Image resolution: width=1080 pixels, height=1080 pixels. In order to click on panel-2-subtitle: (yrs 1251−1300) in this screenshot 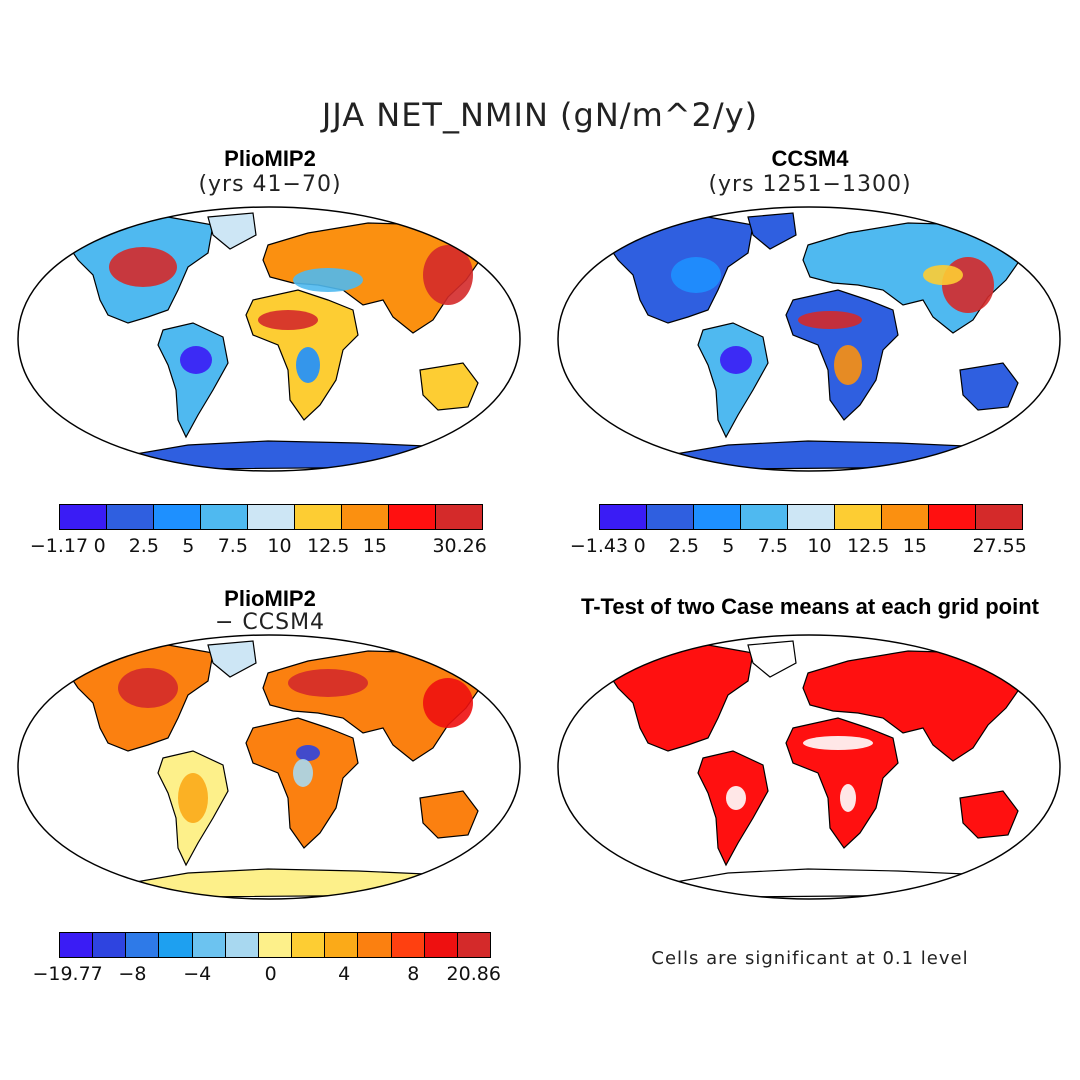, I will do `click(810, 184)`.